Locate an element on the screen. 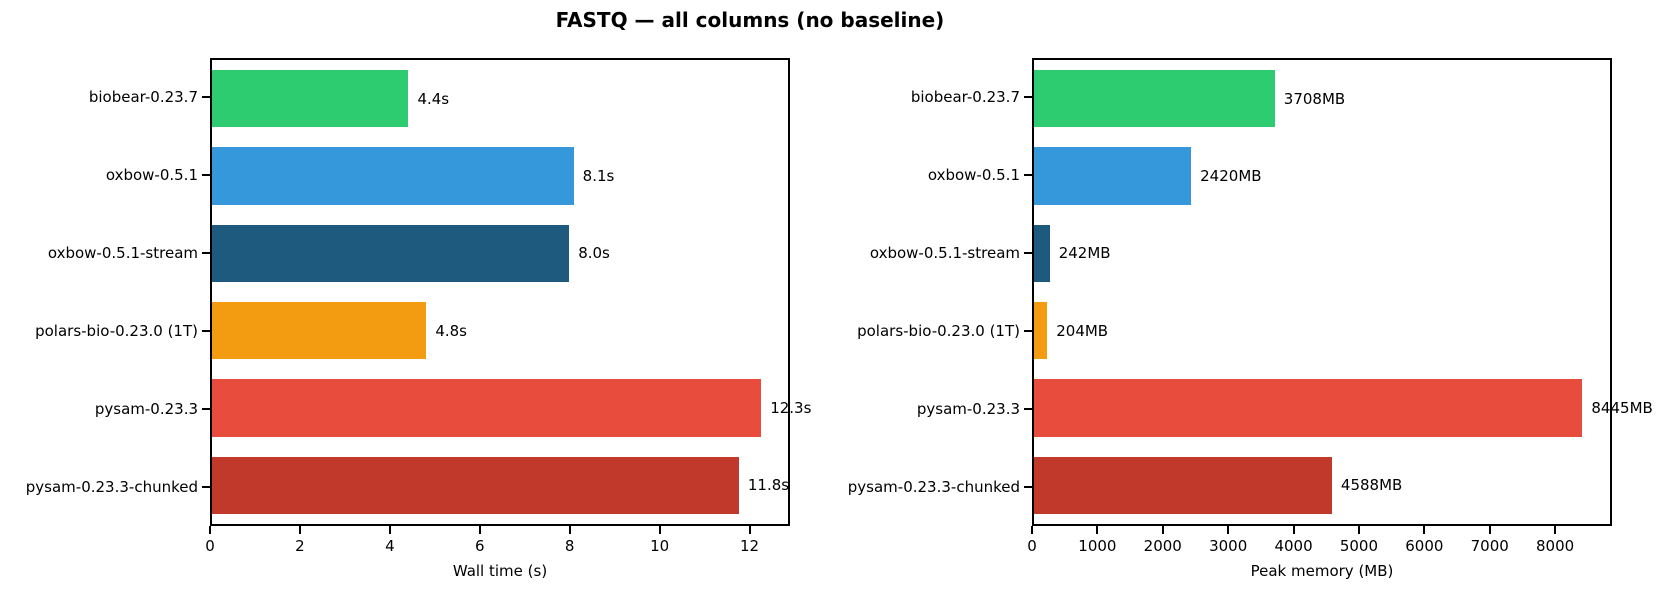  x-tick-label: 4000 is located at coordinates (1293, 546).